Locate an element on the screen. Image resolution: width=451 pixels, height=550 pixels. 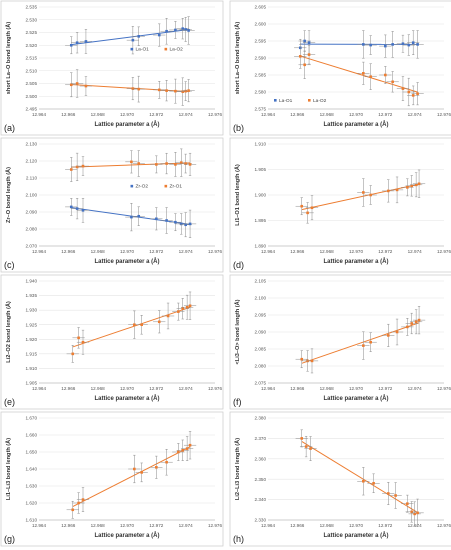
panel-label: (f) is located at coordinates (237, 402).